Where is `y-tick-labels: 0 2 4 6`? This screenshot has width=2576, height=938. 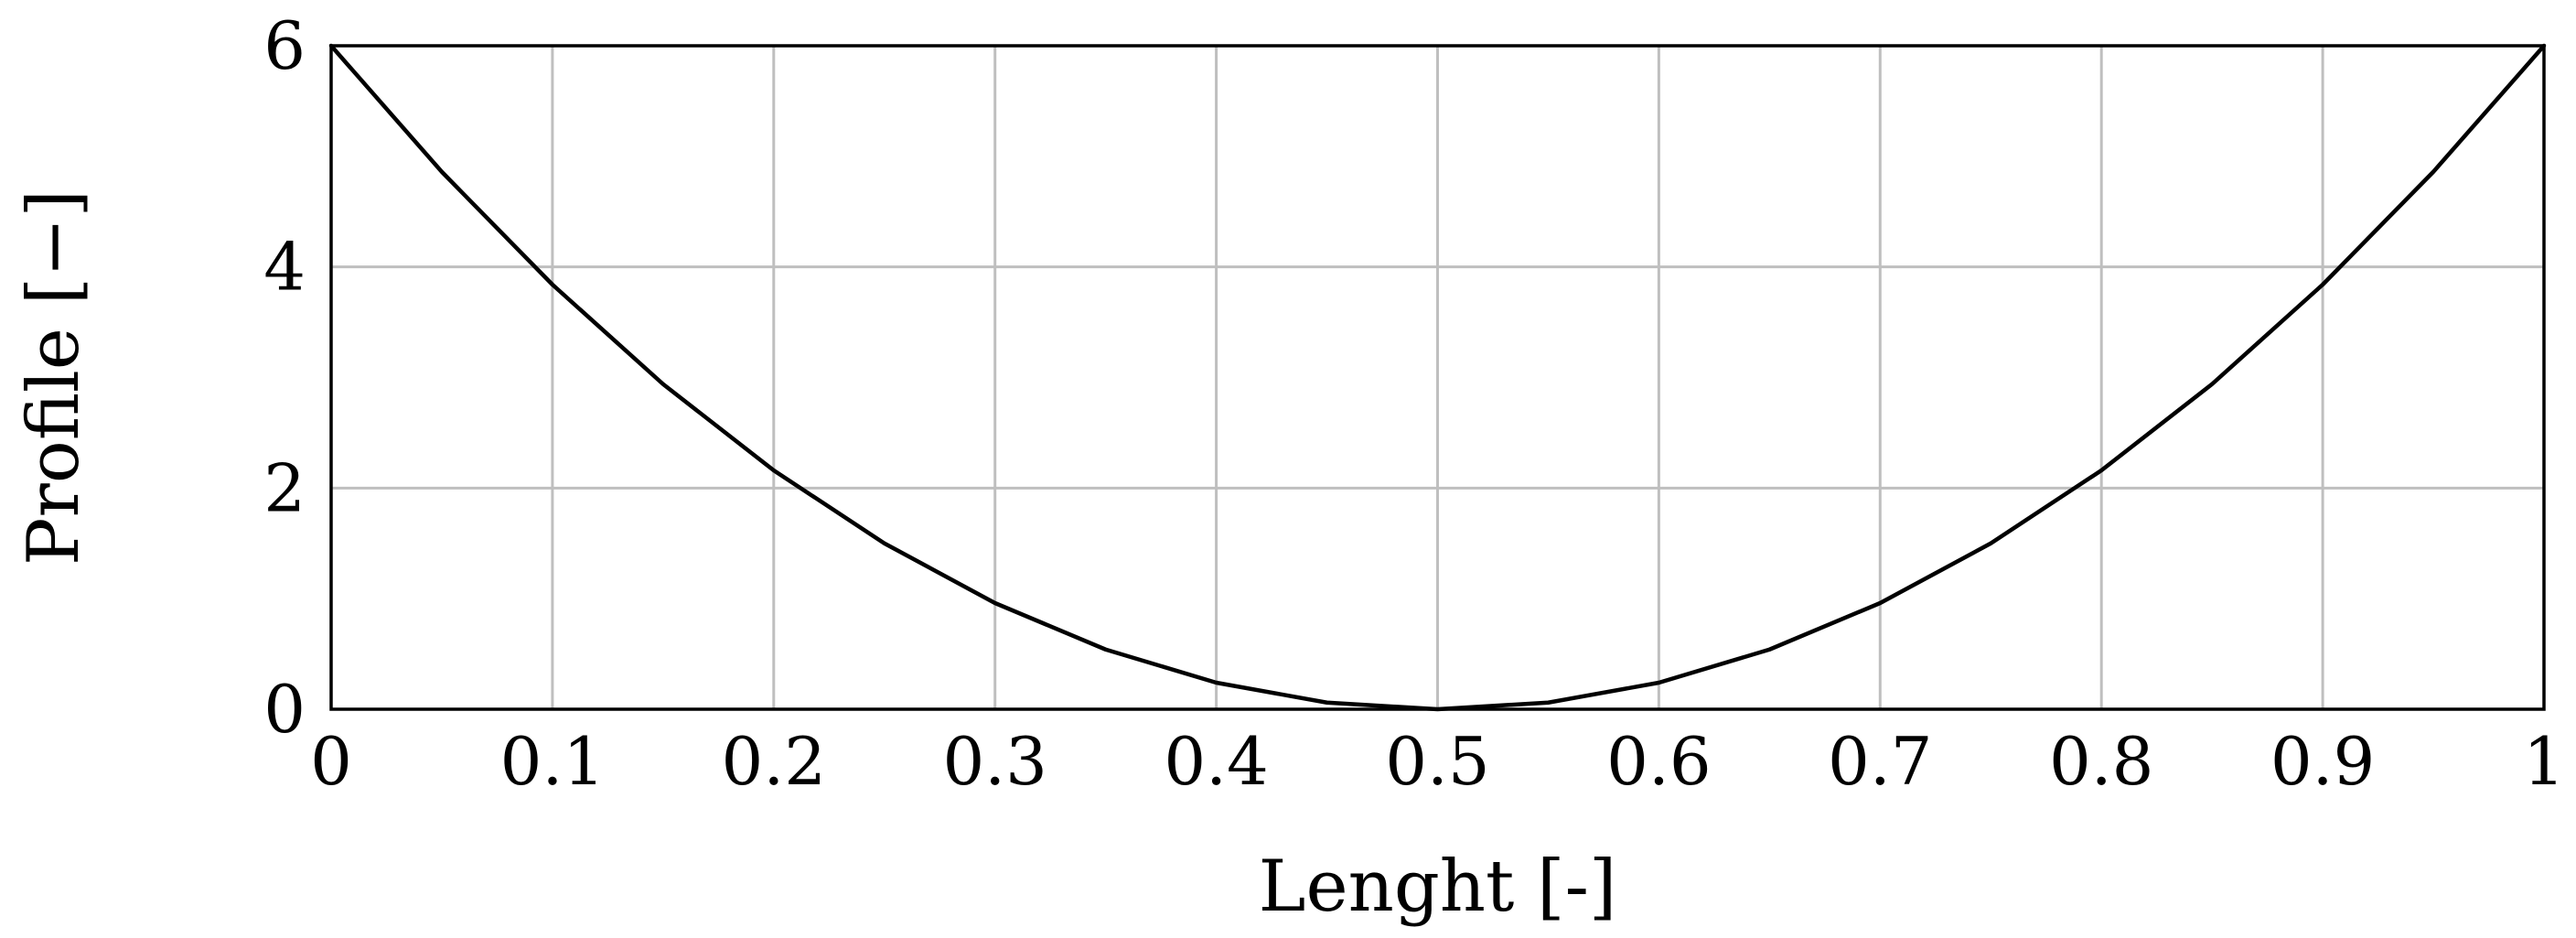 y-tick-labels: 0 2 4 6 is located at coordinates (284, 377).